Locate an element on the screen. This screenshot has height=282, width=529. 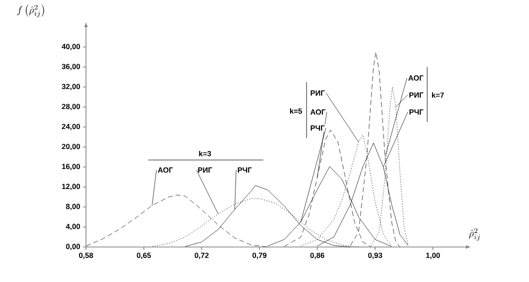
x-axis-title: $\hat{\rho}_{ij}^{2}$ is located at coordinates (474, 234).